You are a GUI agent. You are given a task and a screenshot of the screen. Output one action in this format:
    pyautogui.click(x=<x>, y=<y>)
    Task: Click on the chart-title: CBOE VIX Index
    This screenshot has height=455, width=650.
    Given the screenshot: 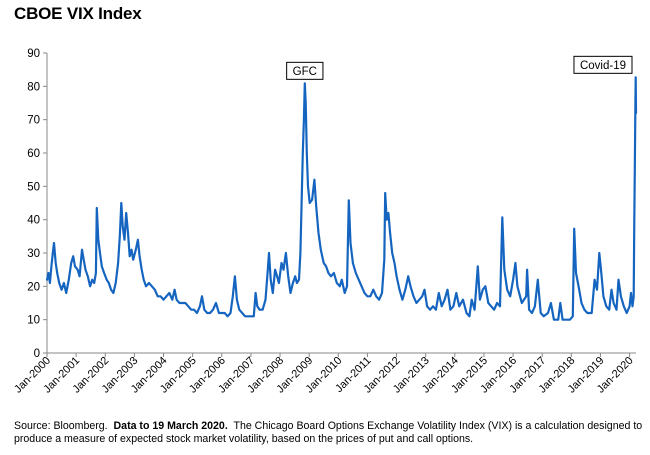 What is the action you would take?
    pyautogui.click(x=78, y=13)
    